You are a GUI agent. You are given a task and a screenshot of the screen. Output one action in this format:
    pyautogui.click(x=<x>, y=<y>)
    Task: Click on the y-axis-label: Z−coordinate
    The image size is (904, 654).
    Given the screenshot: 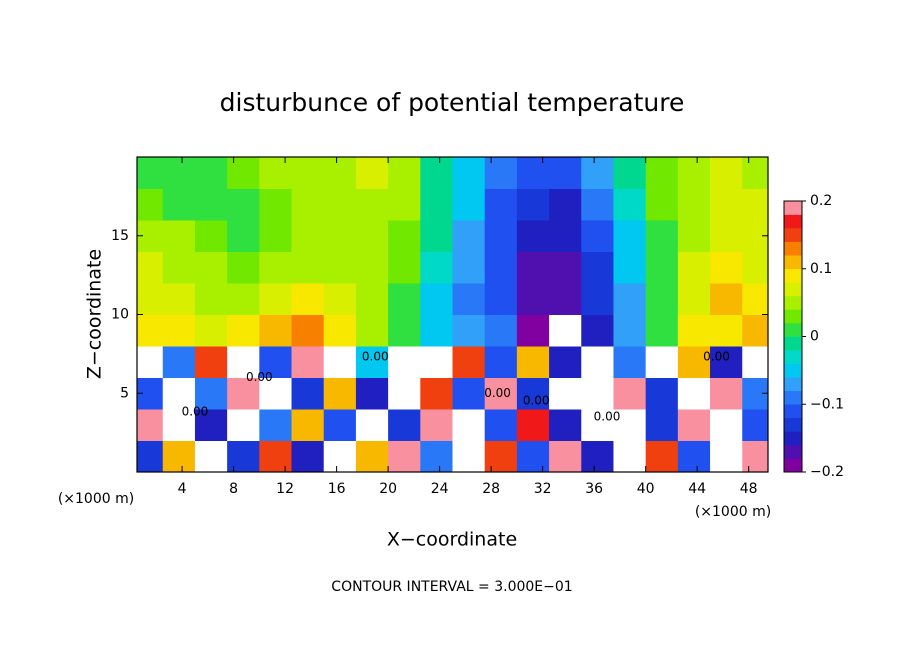 What is the action you would take?
    pyautogui.click(x=95, y=314)
    